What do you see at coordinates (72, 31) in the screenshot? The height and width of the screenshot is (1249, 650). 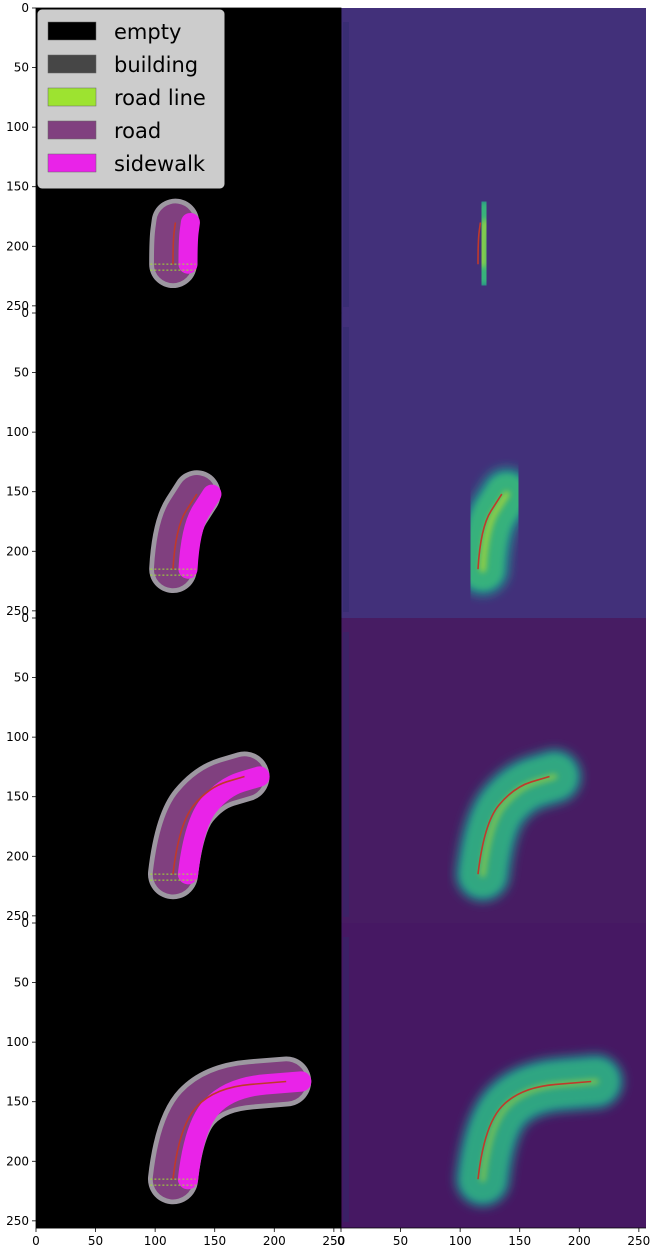 I see `legend-swatch-empty` at bounding box center [72, 31].